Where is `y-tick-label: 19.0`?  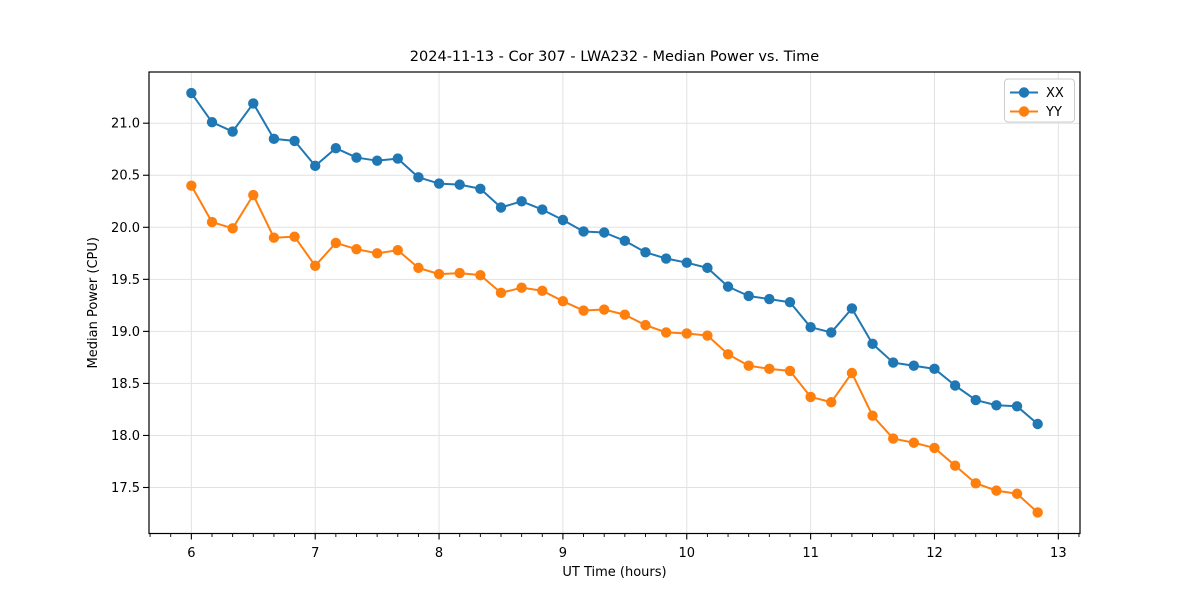
y-tick-label: 19.0 is located at coordinates (125, 332).